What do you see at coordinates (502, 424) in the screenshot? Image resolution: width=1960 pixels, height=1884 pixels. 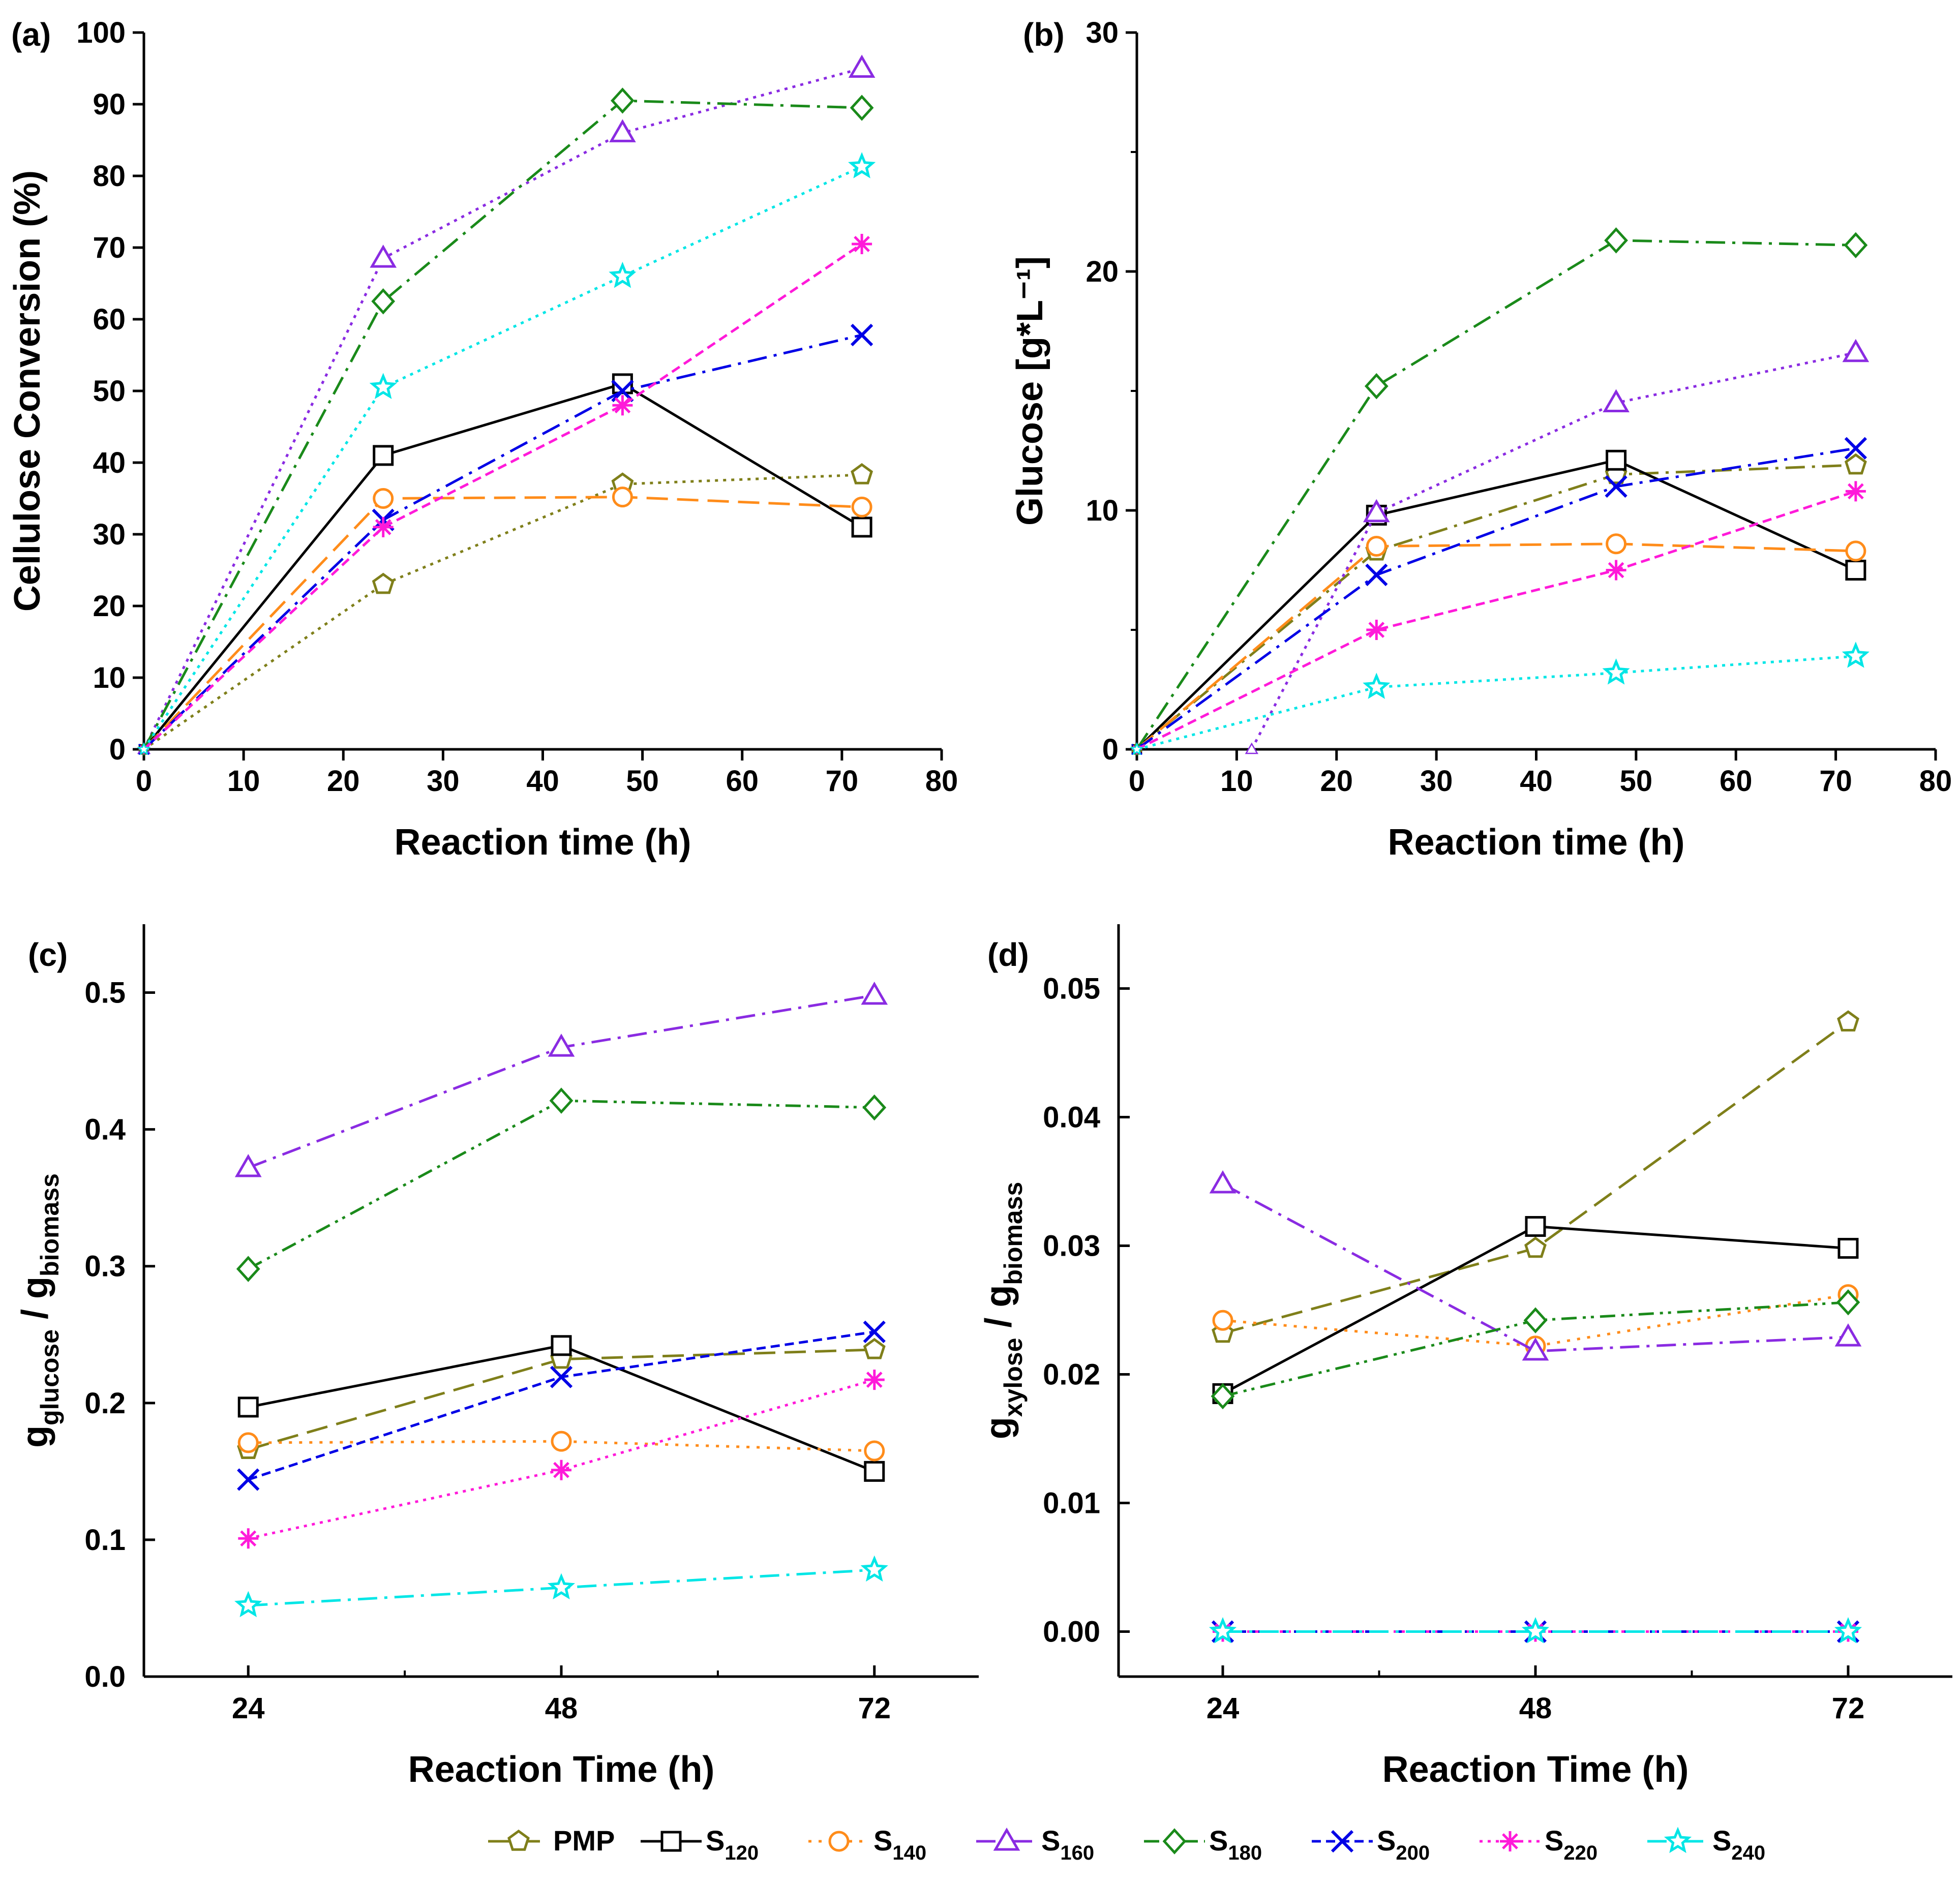 I see `series-line-S180` at bounding box center [502, 424].